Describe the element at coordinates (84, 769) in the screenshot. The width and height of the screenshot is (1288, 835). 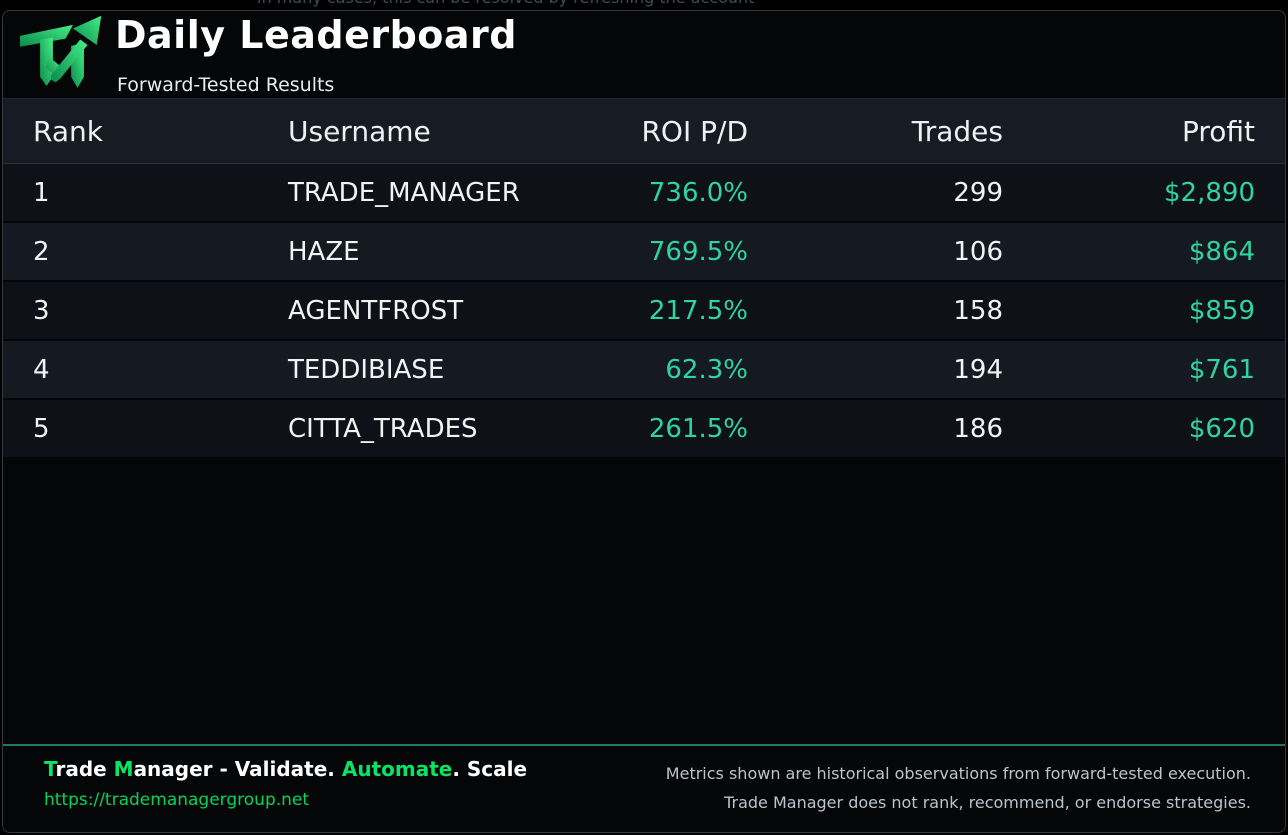
I see `brand-segment: rade` at that location.